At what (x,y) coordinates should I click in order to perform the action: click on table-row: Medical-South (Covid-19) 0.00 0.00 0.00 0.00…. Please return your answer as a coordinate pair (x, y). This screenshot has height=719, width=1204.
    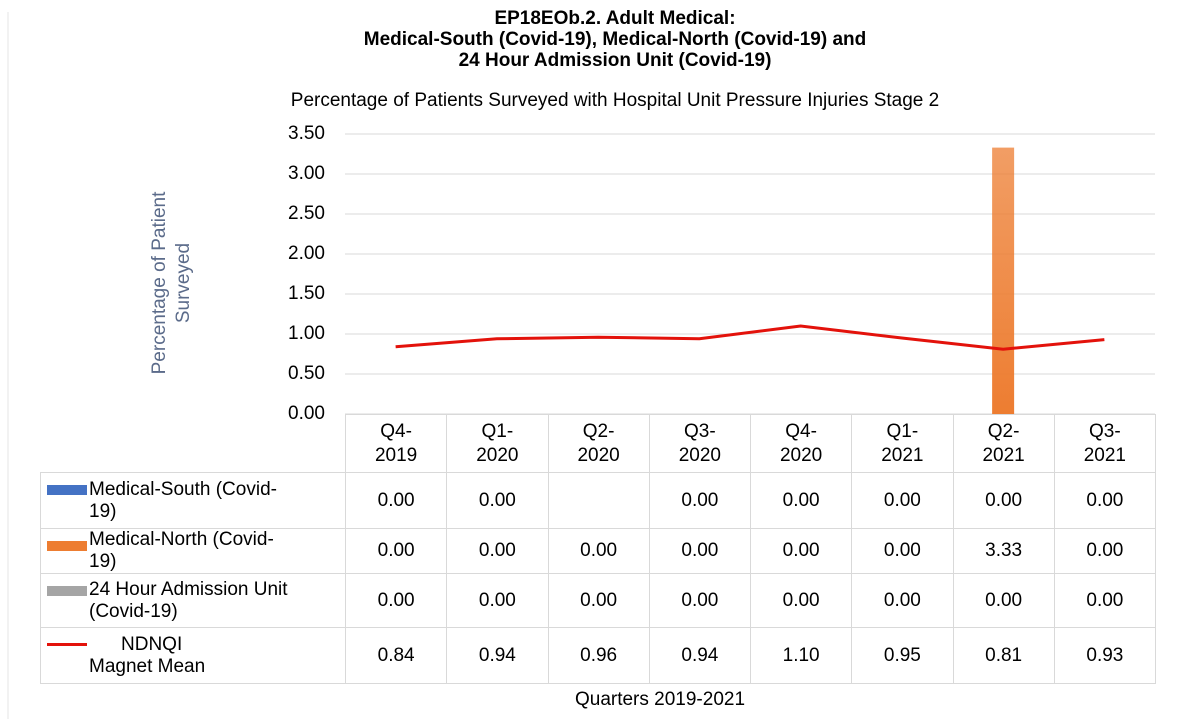
    Looking at the image, I should click on (598, 500).